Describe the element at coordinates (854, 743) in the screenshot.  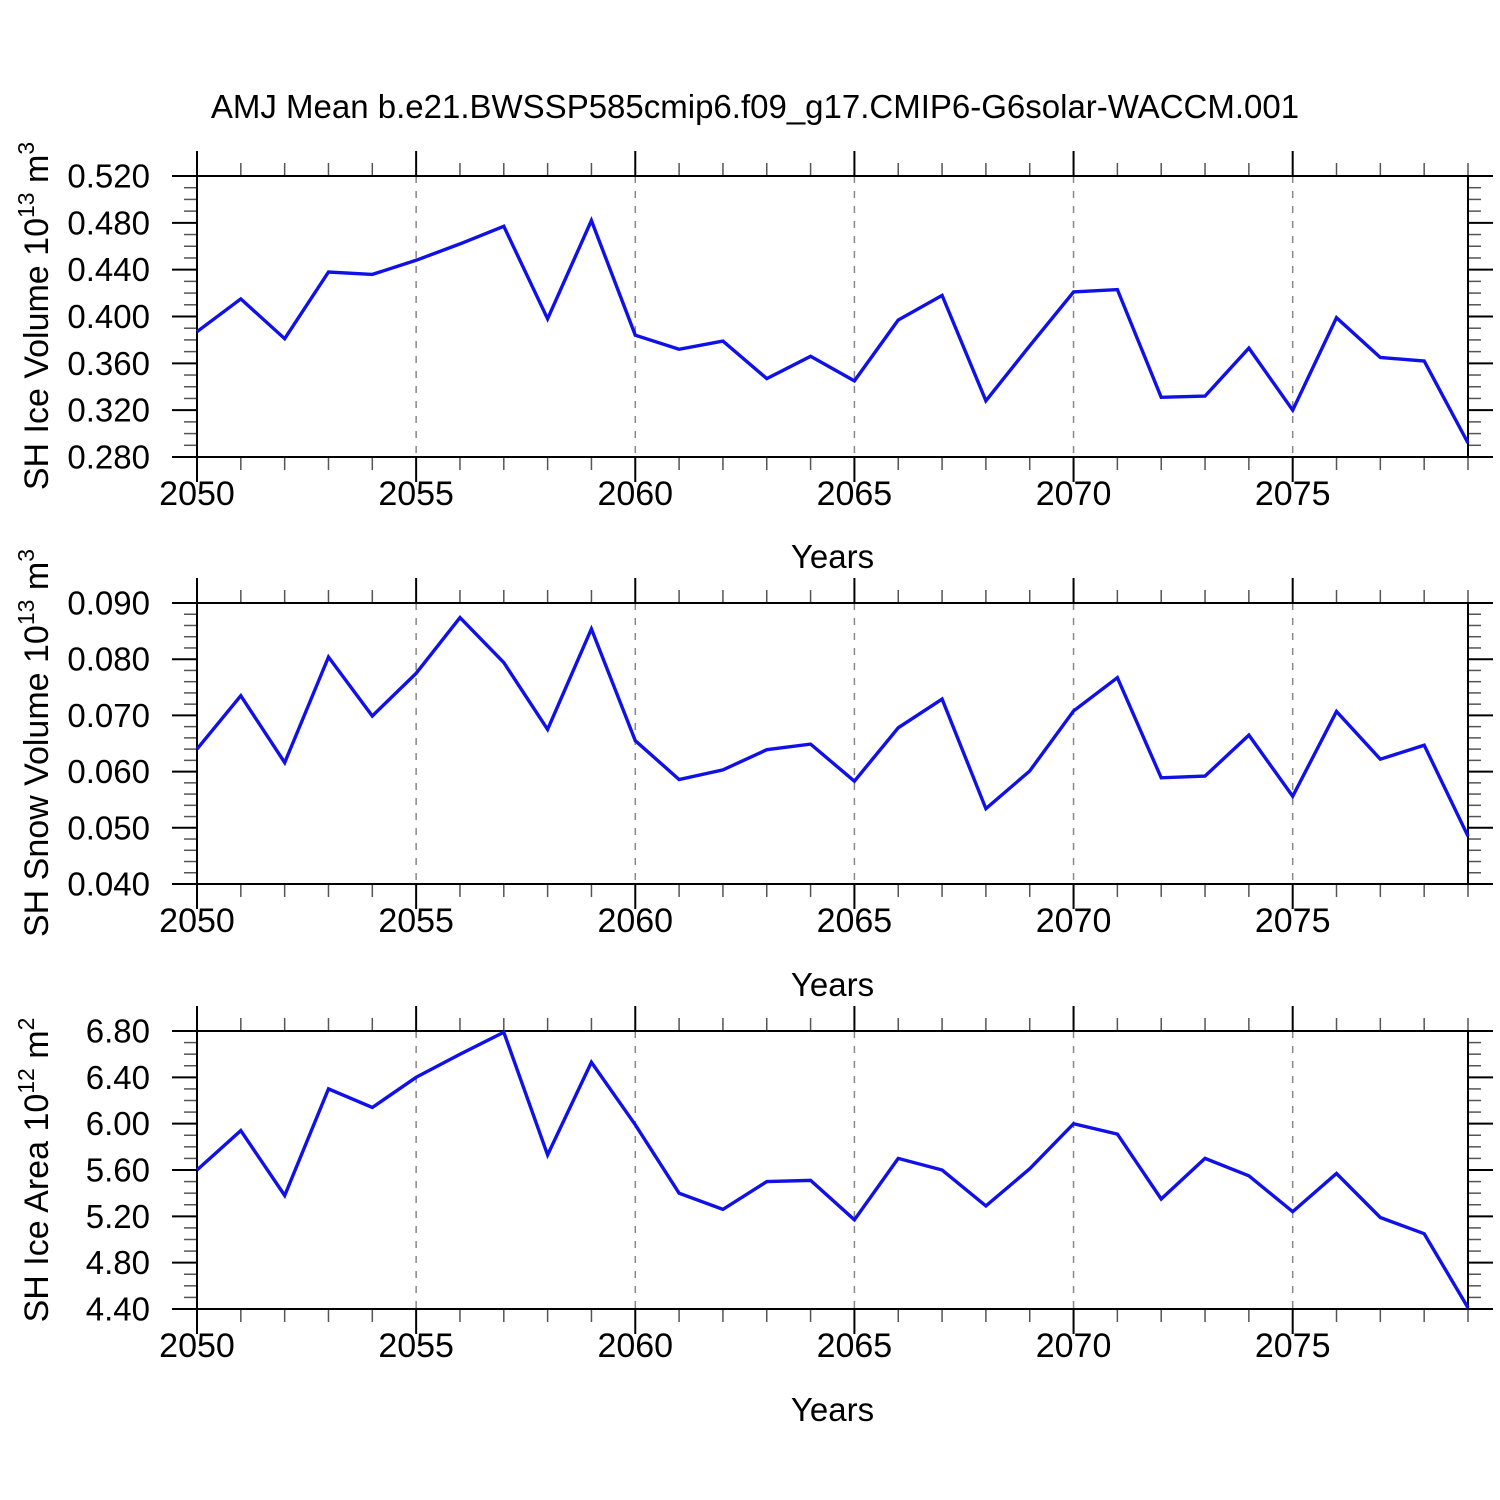
I see `gridlines-sh-snow-volume` at that location.